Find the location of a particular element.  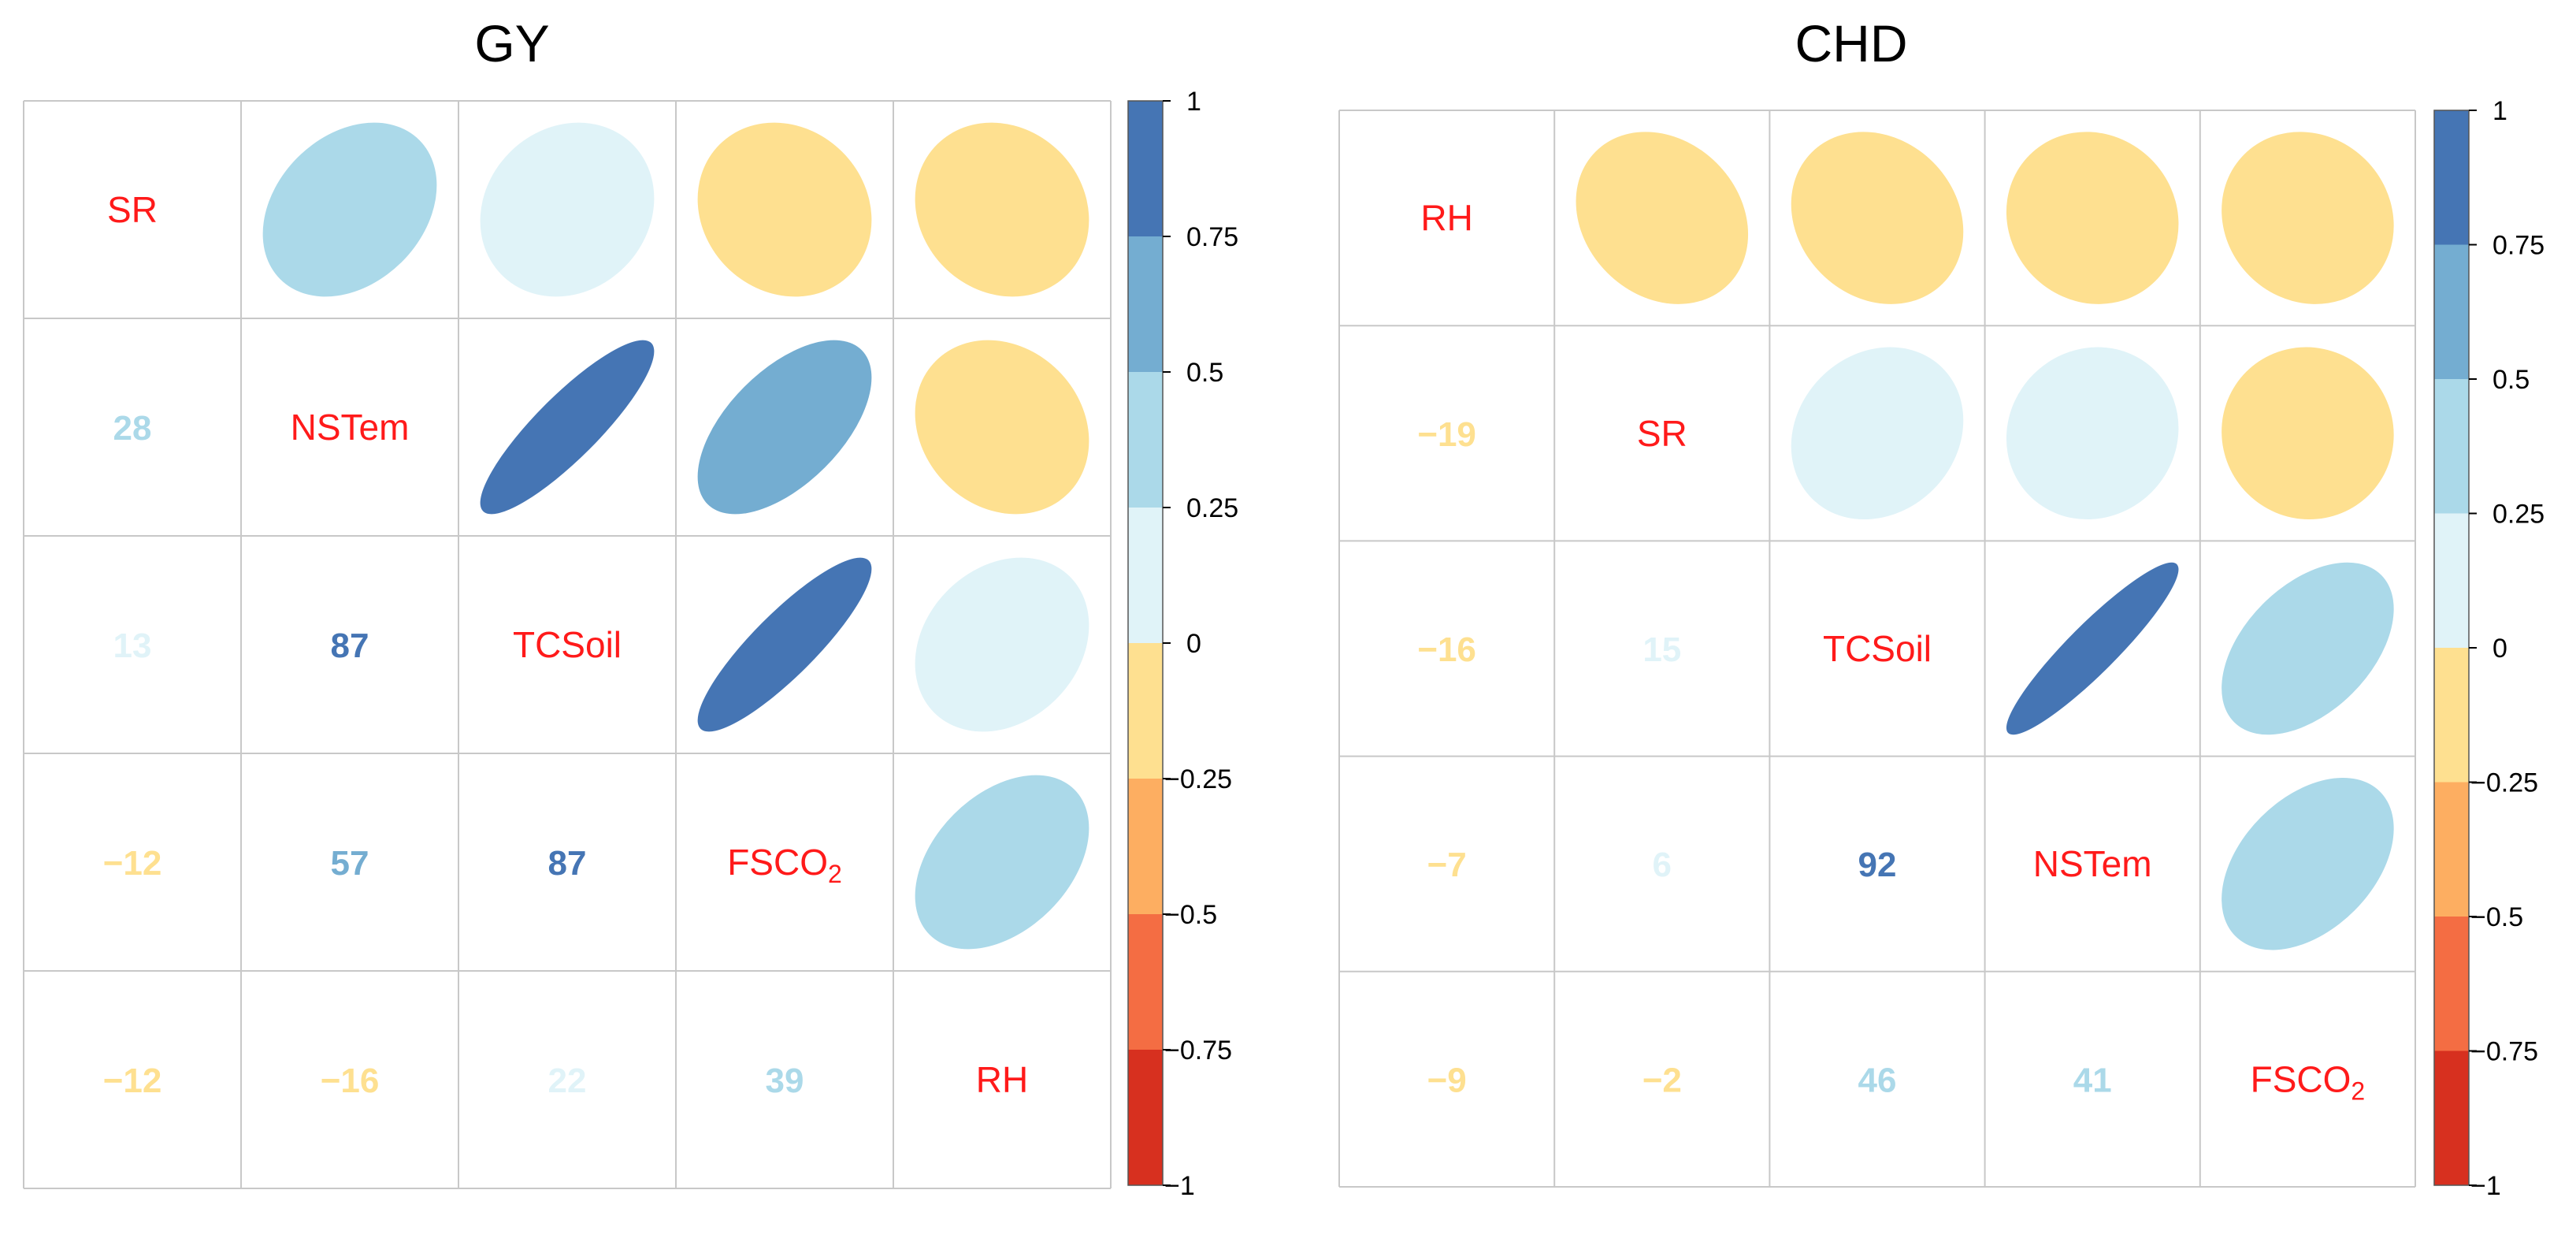

correlation-value: 13 is located at coordinates (132, 646).